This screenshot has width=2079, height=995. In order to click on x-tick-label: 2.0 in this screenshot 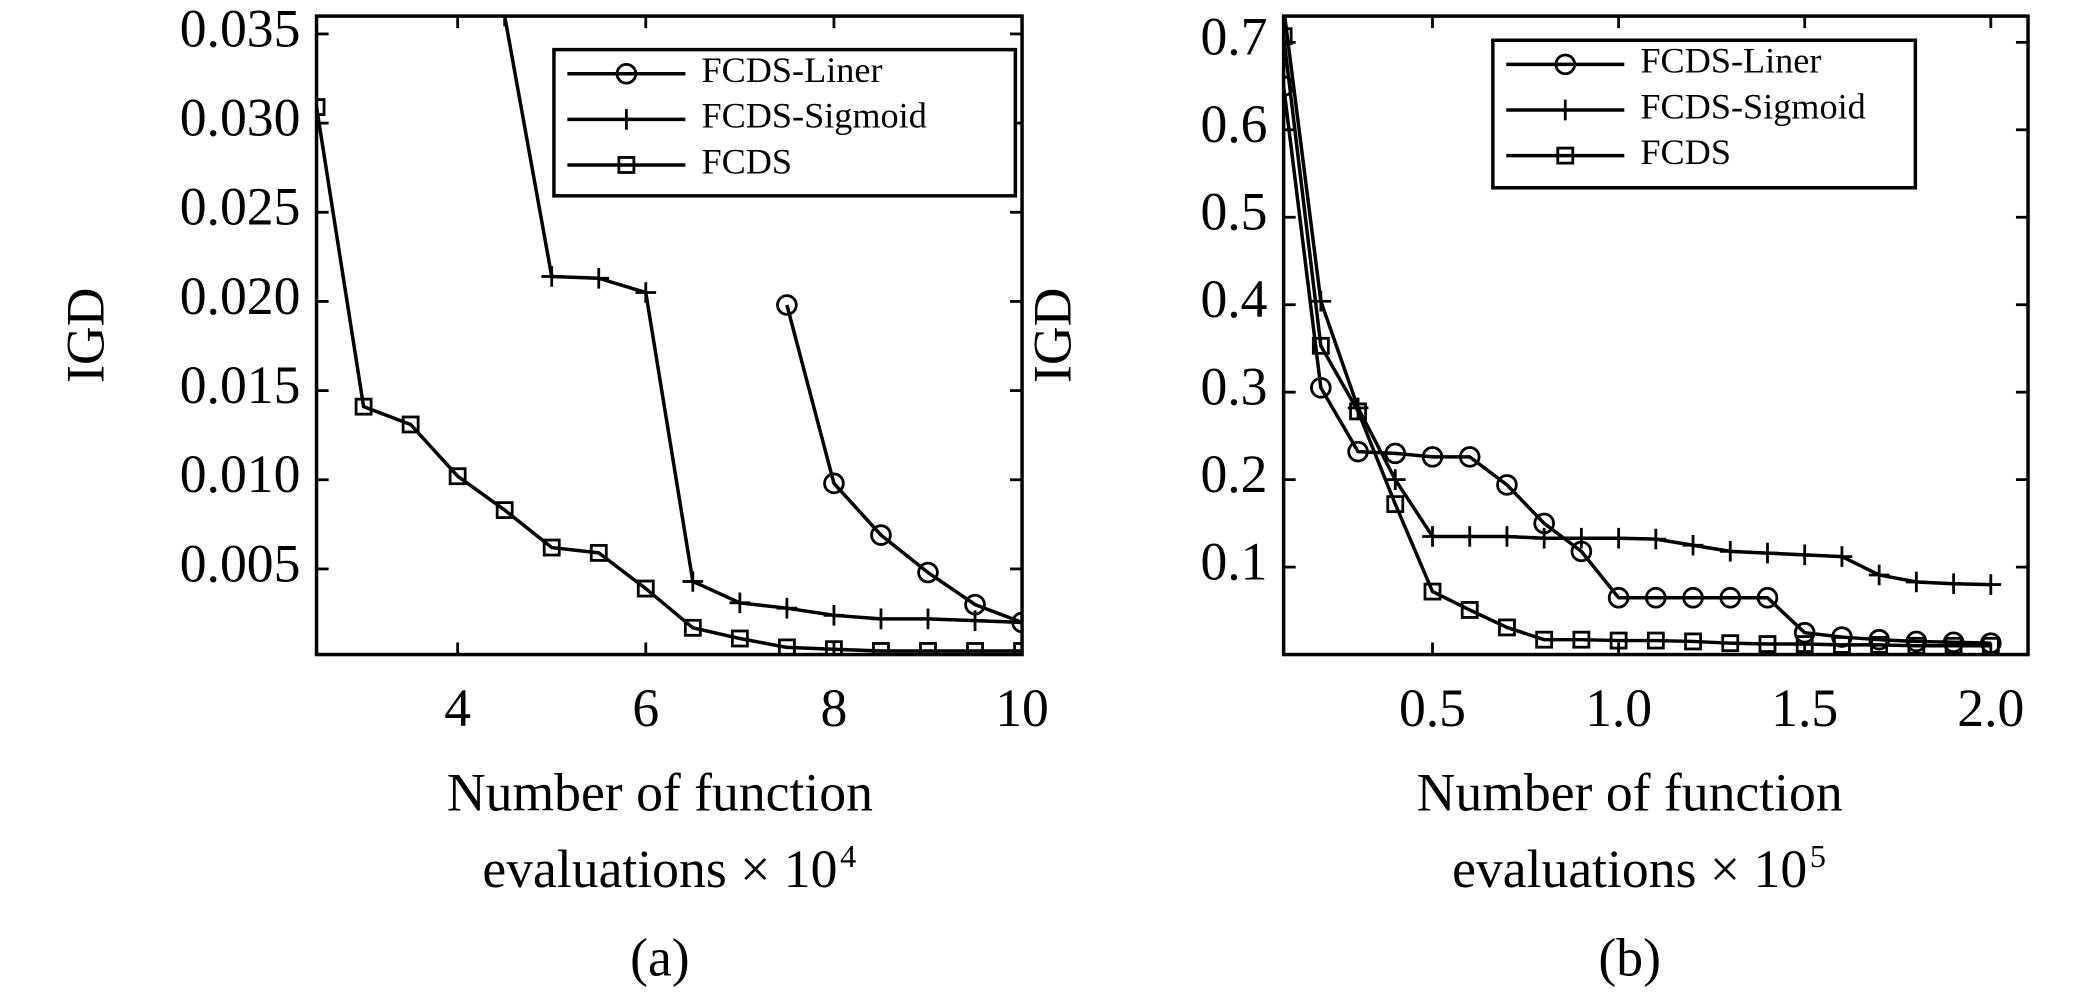, I will do `click(1990, 708)`.